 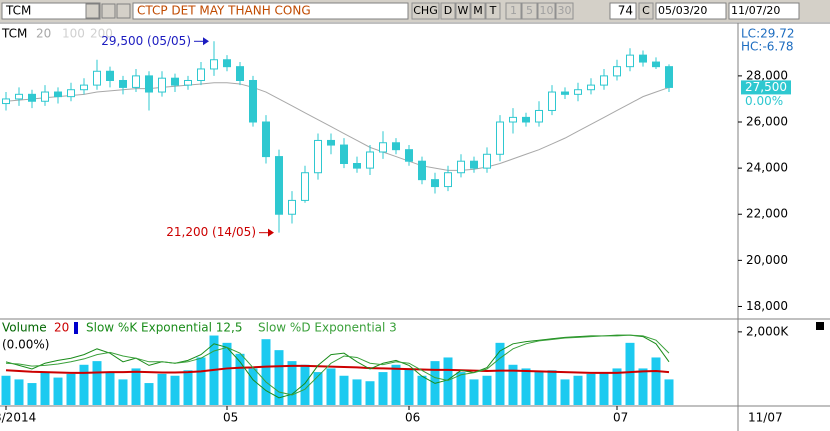 What do you see at coordinates (43, 34) in the screenshot?
I see `ma-legend: 20` at bounding box center [43, 34].